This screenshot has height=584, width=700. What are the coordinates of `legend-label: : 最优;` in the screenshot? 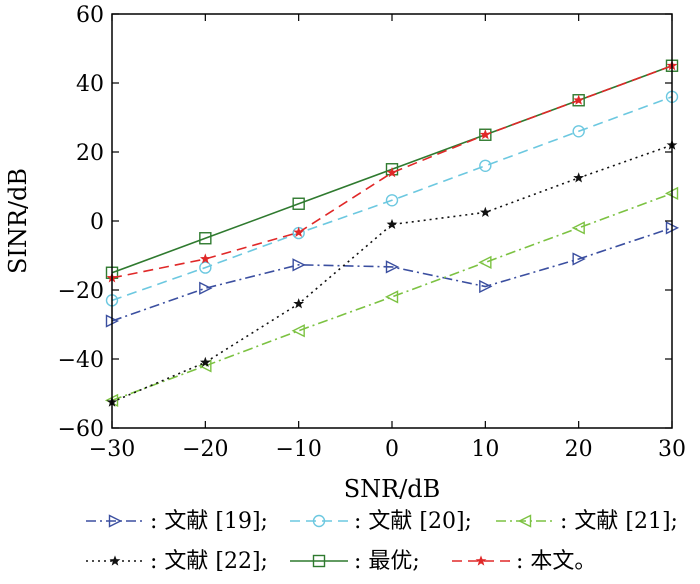 It's located at (387, 561).